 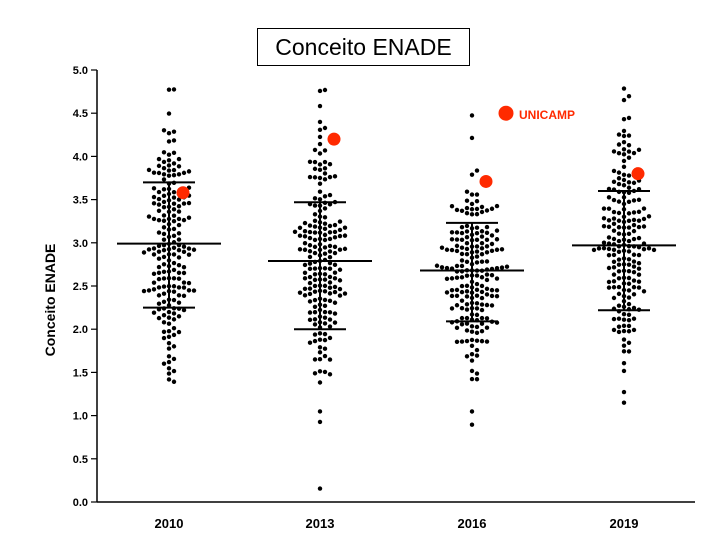 I want to click on y-tick-label: 0.5, so click(x=80, y=460).